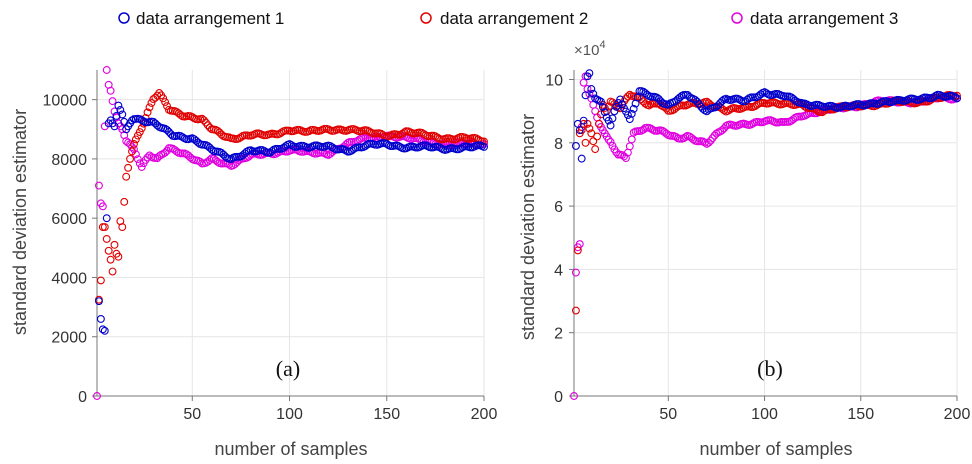 This screenshot has height=464, width=972. What do you see at coordinates (528, 227) in the screenshot?
I see `y-axis-label-b: standard deviation estimator` at bounding box center [528, 227].